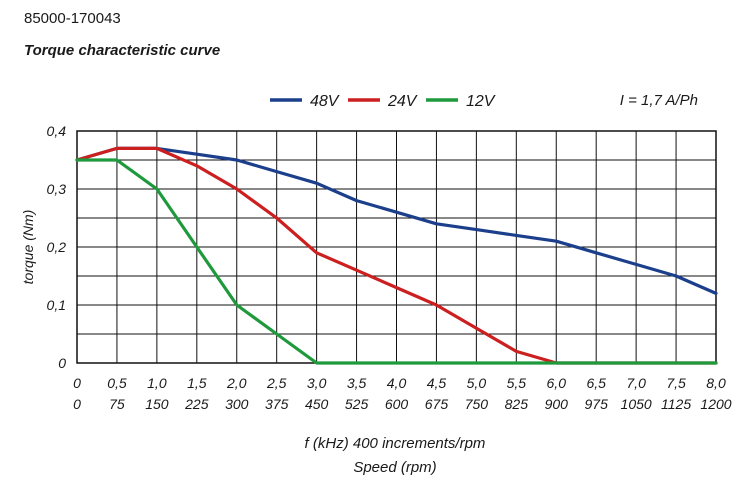 The width and height of the screenshot is (750, 495). Describe the element at coordinates (402, 101) in the screenshot. I see `legend-label-24v: 24V` at that location.